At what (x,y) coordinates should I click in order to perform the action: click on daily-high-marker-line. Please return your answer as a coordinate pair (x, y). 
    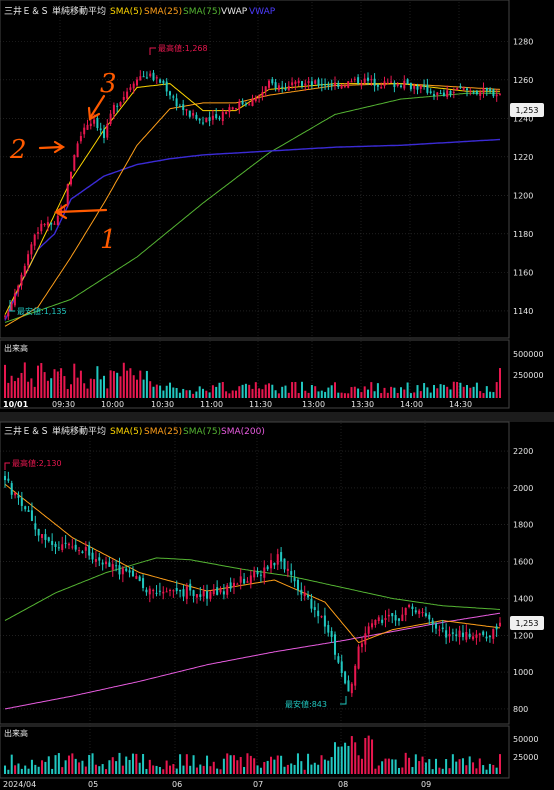
    Looking at the image, I should click on (7, 466).